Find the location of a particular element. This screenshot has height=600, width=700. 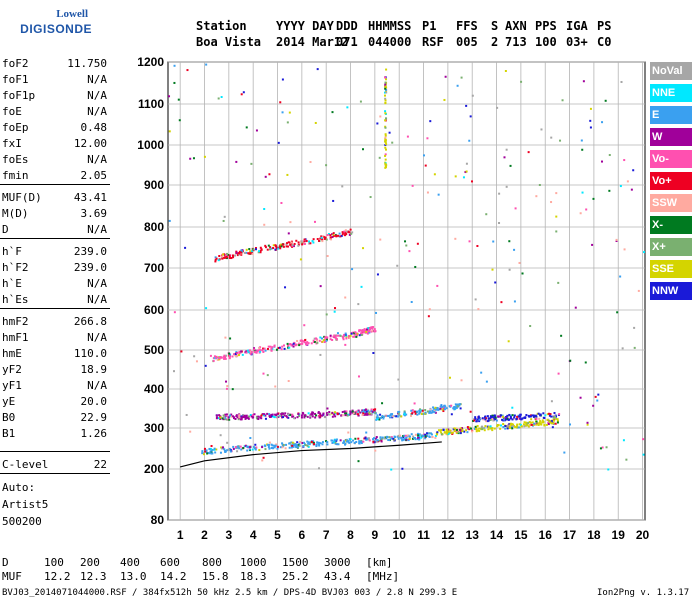

param-row: foF2 11.750 is located at coordinates (54, 63).